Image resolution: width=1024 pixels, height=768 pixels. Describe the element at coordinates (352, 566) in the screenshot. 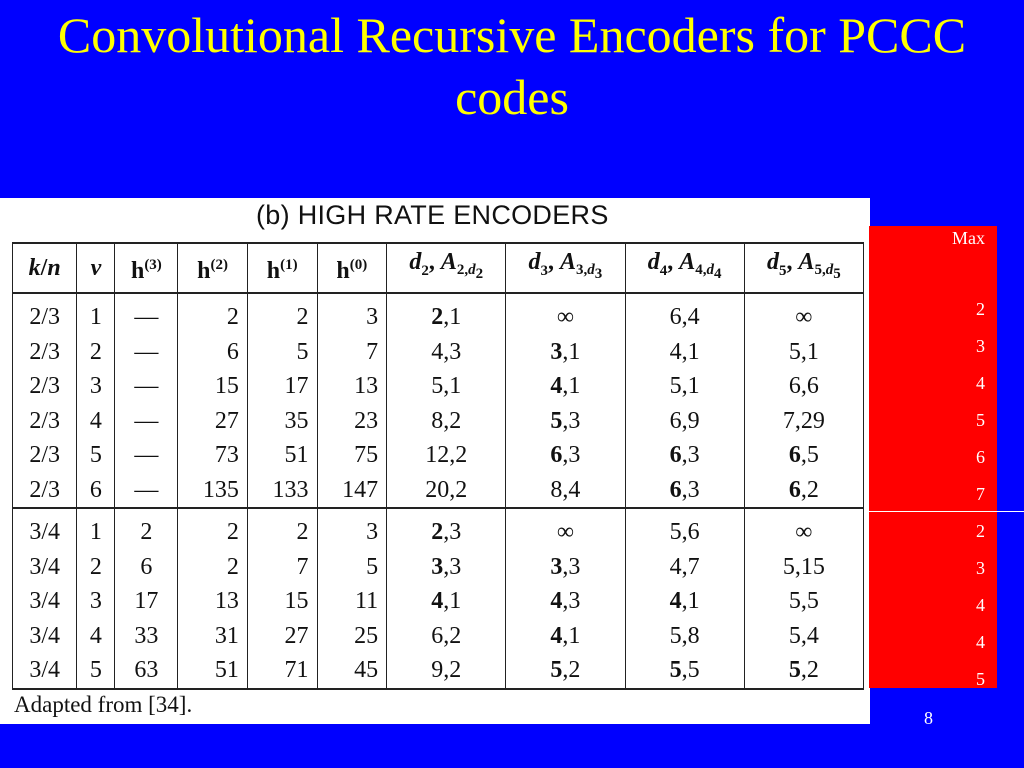

I see `cell-h0: 5` at that location.